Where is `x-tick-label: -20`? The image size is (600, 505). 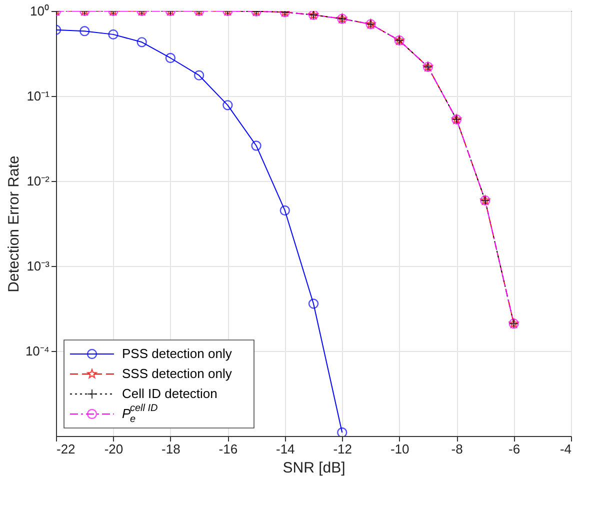
x-tick-label: -20 is located at coordinates (114, 449).